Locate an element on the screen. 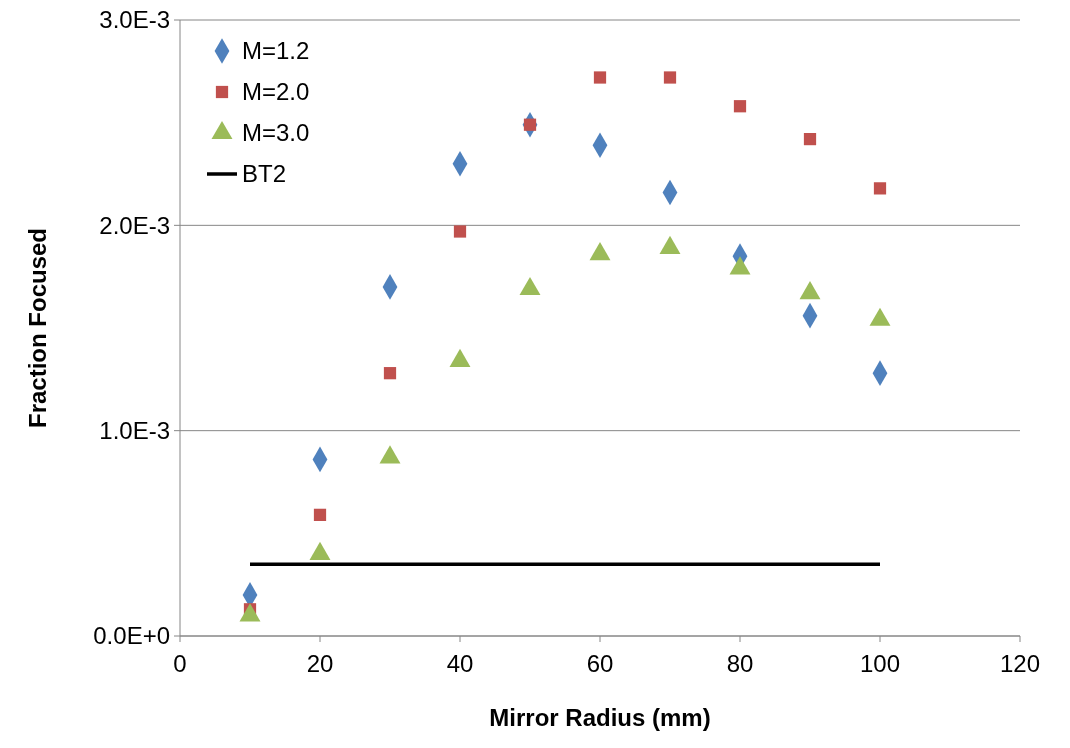 This screenshot has width=1070, height=748. legend-label: M=2.0 is located at coordinates (276, 92).